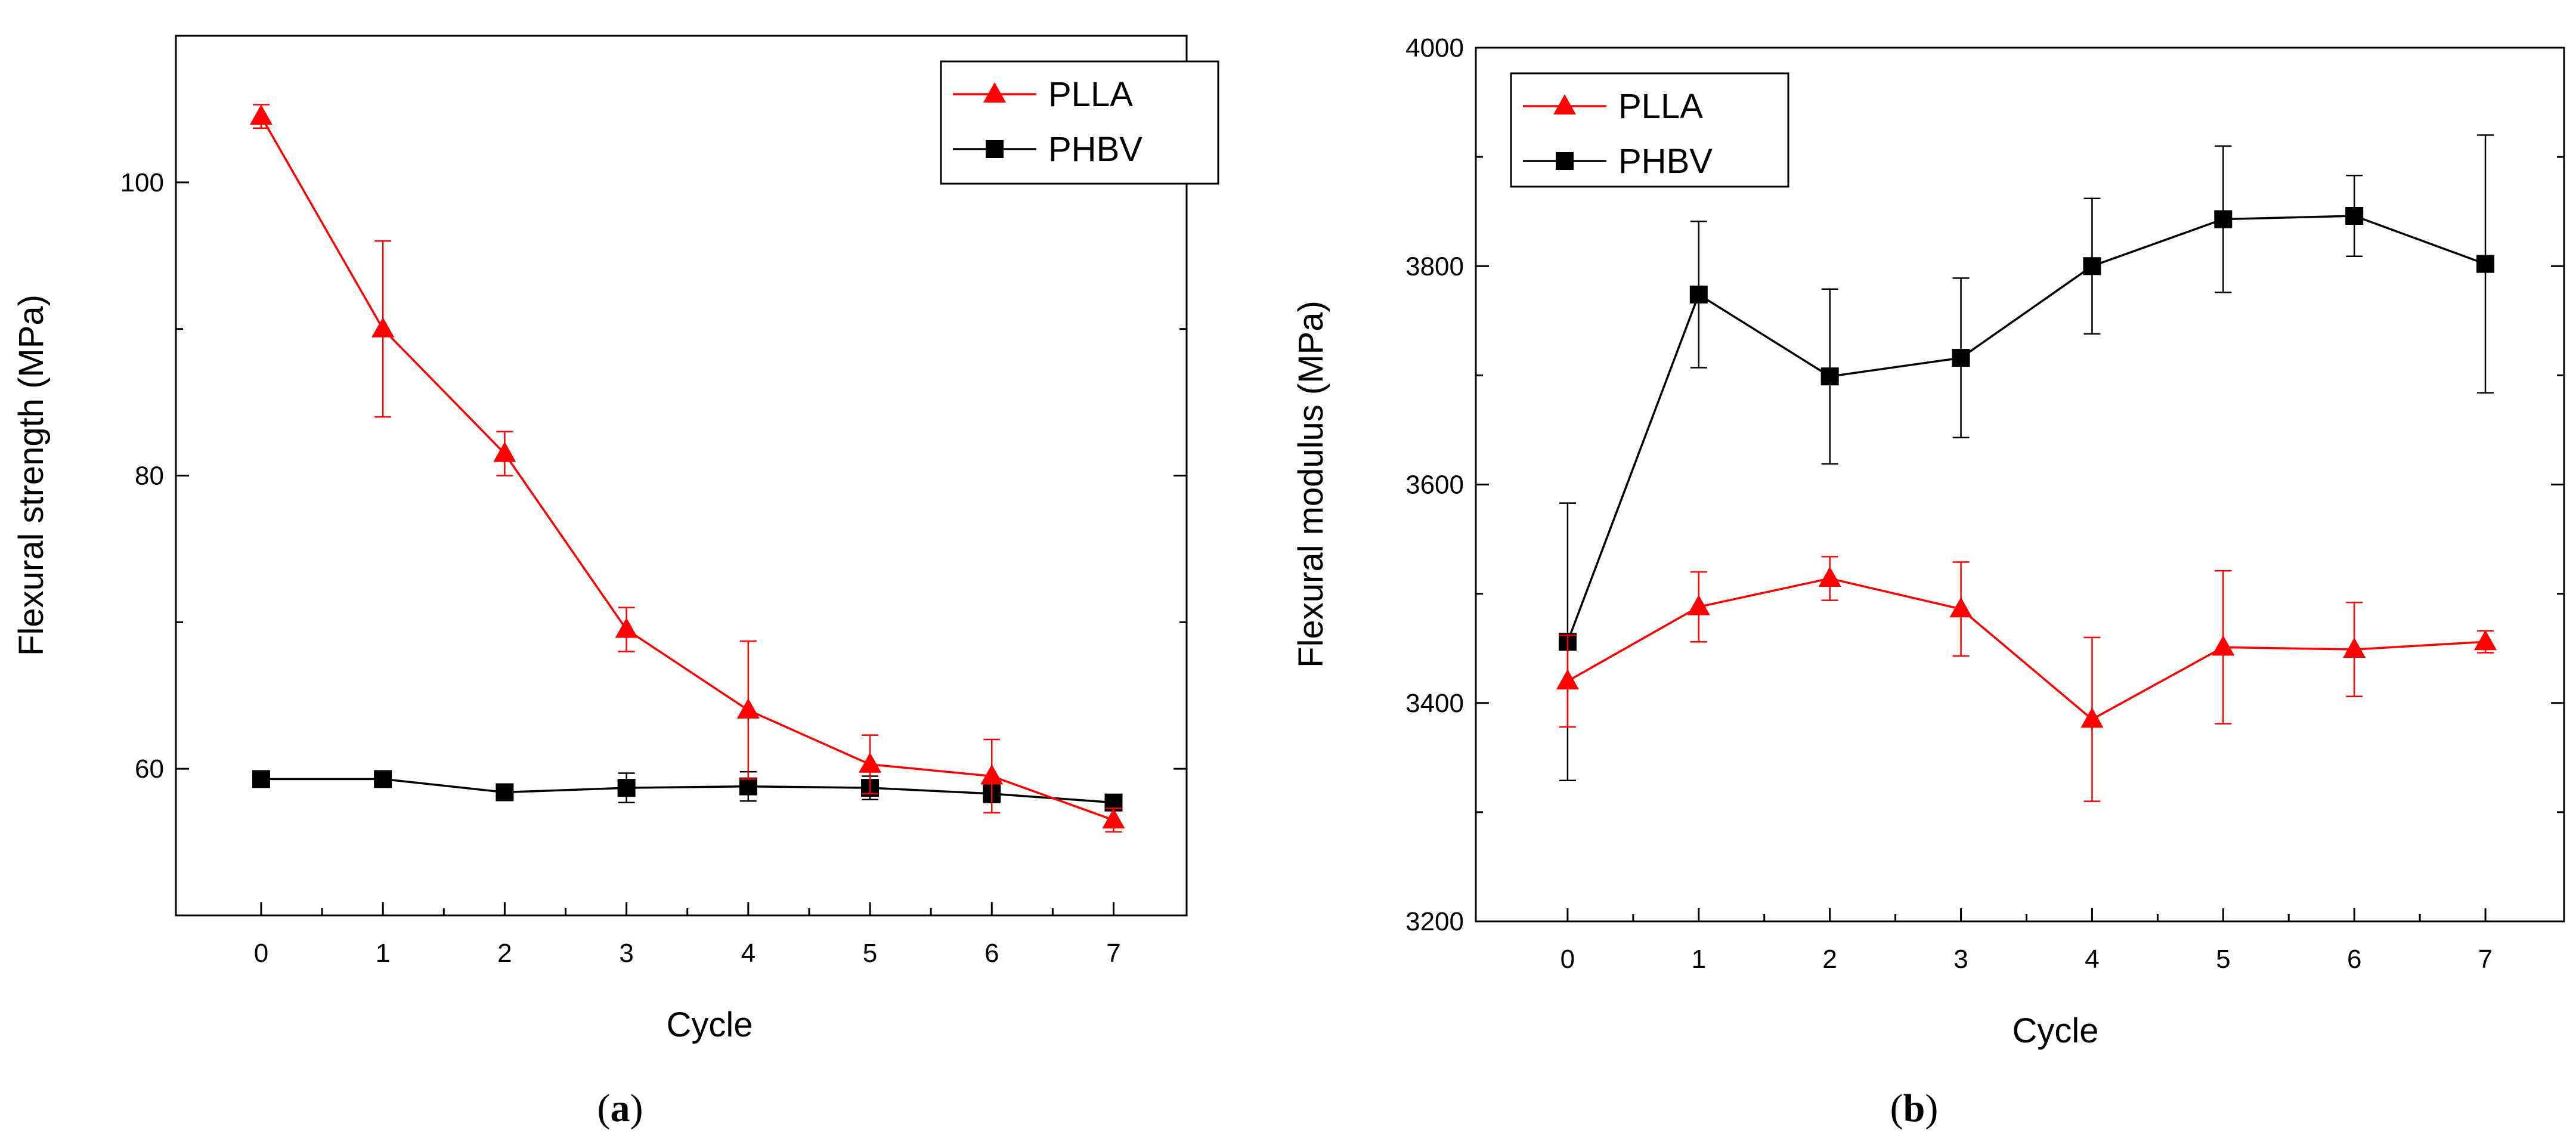 This screenshot has height=1145, width=2576. Describe the element at coordinates (32, 475) in the screenshot. I see `y-axis-title: Flexural strength (MPa)` at that location.